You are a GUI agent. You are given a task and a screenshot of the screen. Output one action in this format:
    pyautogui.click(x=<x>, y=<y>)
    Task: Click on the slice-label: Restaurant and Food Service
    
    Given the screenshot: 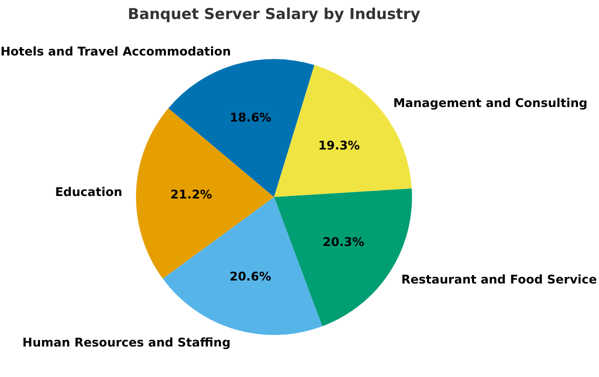 What is the action you would take?
    pyautogui.click(x=499, y=279)
    